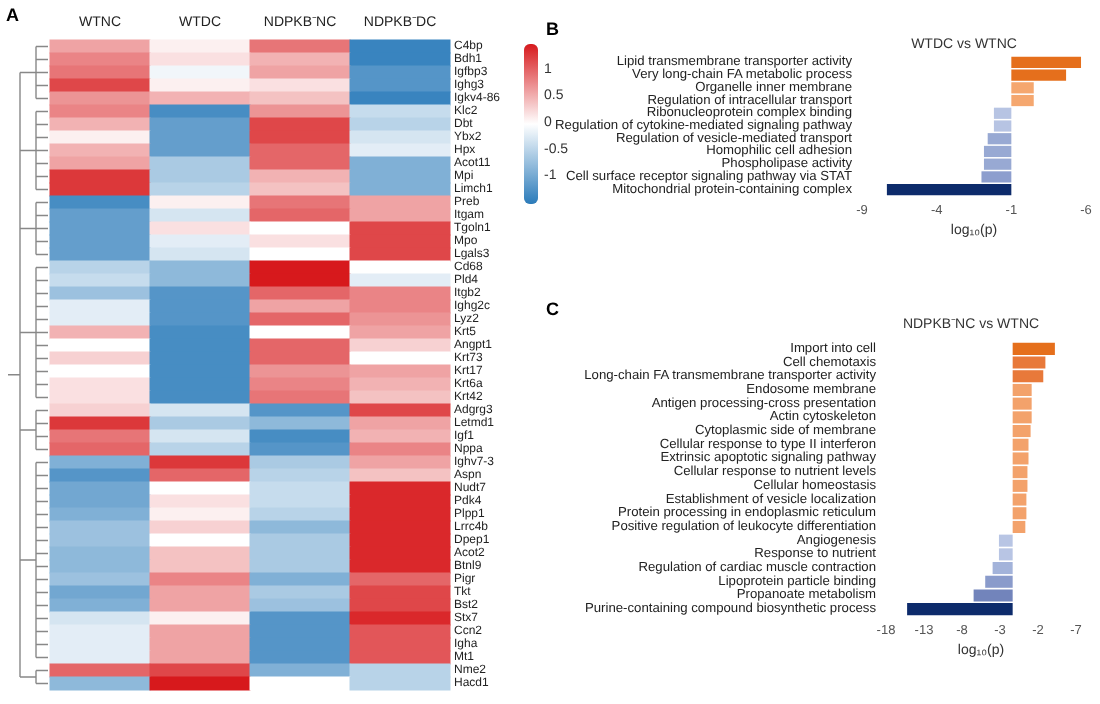 The width and height of the screenshot is (1100, 704). What do you see at coordinates (13, 15) in the screenshot?
I see `text: A` at bounding box center [13, 15].